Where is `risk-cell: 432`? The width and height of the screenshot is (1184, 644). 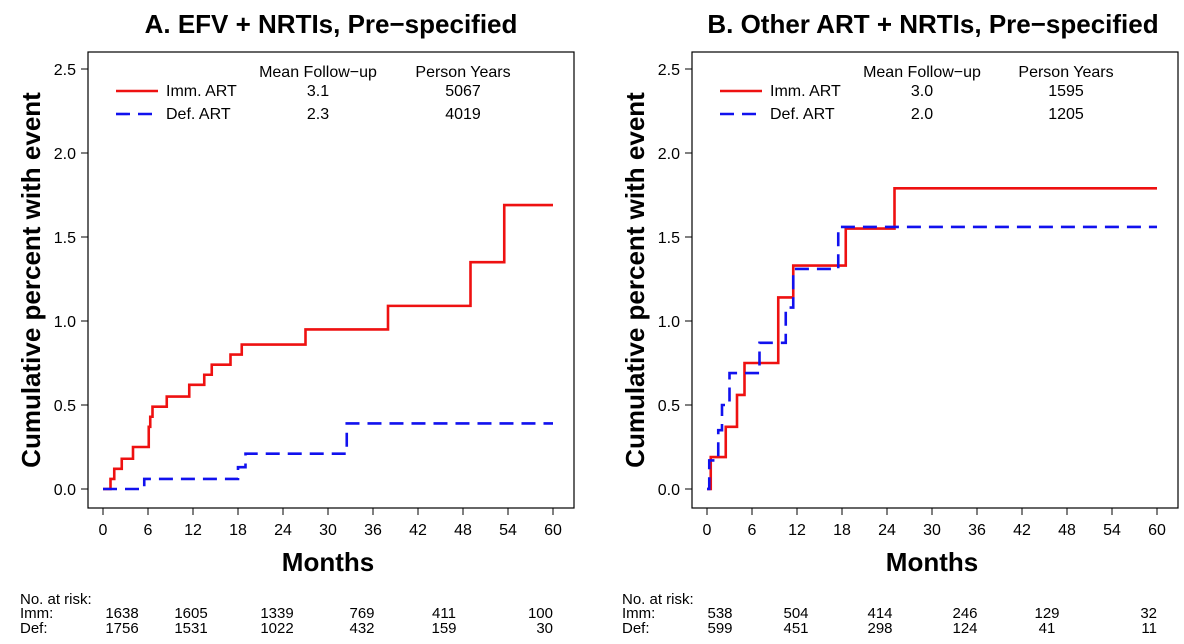 risk-cell: 432 is located at coordinates (361, 628).